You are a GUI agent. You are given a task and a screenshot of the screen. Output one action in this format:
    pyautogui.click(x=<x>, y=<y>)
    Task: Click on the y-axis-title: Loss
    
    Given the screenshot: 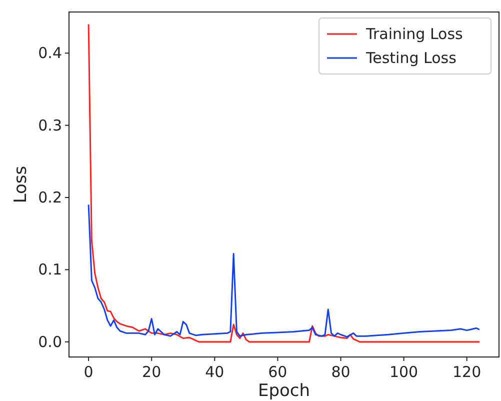 What is the action you would take?
    pyautogui.click(x=21, y=185)
    